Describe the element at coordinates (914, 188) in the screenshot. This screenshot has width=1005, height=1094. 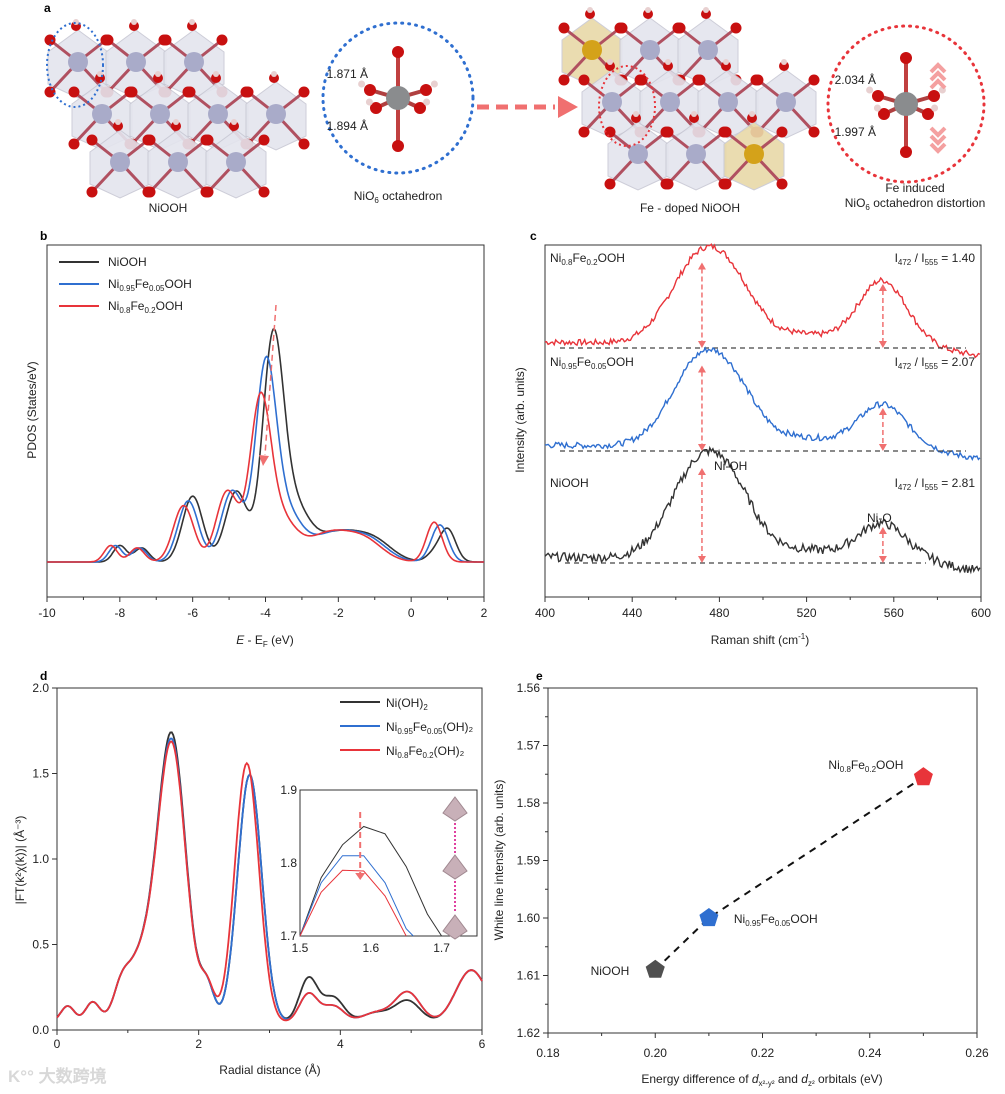
I see `distortion-label-1: Fe induced` at that location.